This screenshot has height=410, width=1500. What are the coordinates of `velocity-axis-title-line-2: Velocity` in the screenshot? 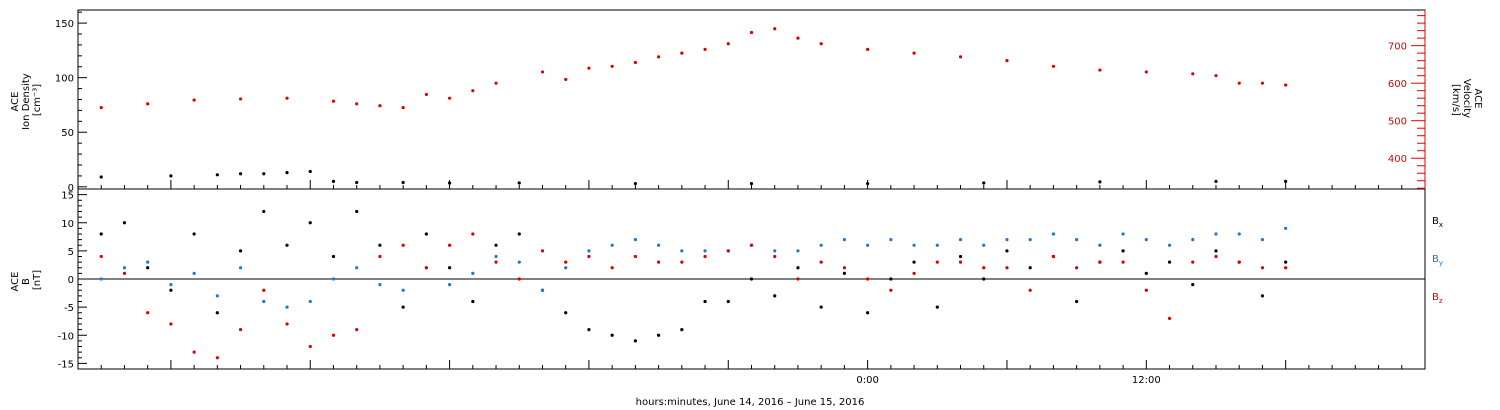 It's located at (1466, 98).